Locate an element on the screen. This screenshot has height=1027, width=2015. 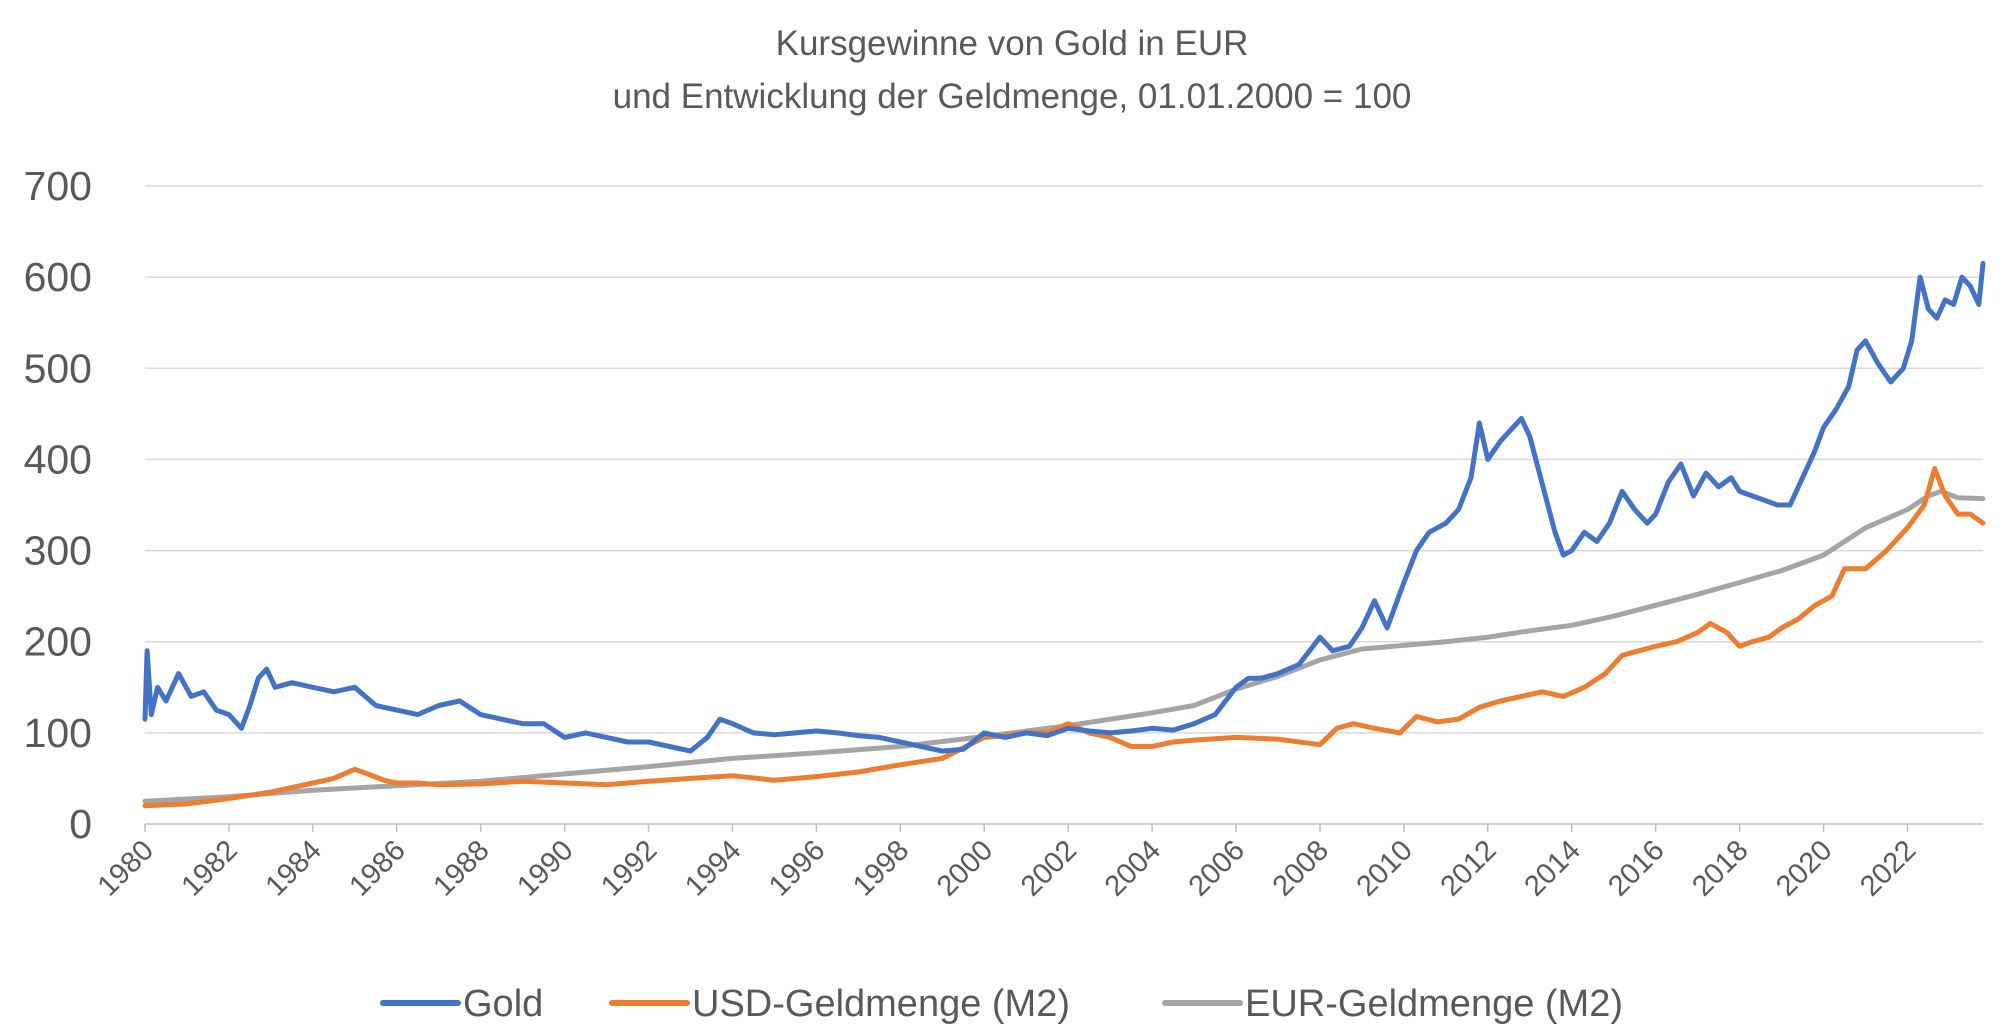
x-tick-label: 2018 is located at coordinates (1720, 868).